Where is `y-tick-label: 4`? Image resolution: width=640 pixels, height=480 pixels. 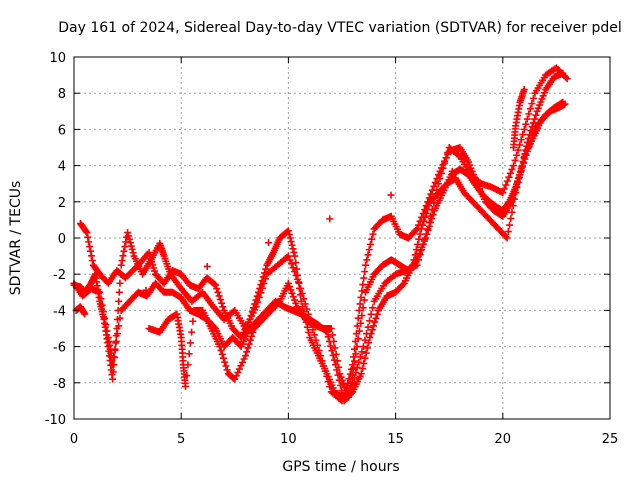
y-tick-label: 4 is located at coordinates (62, 167).